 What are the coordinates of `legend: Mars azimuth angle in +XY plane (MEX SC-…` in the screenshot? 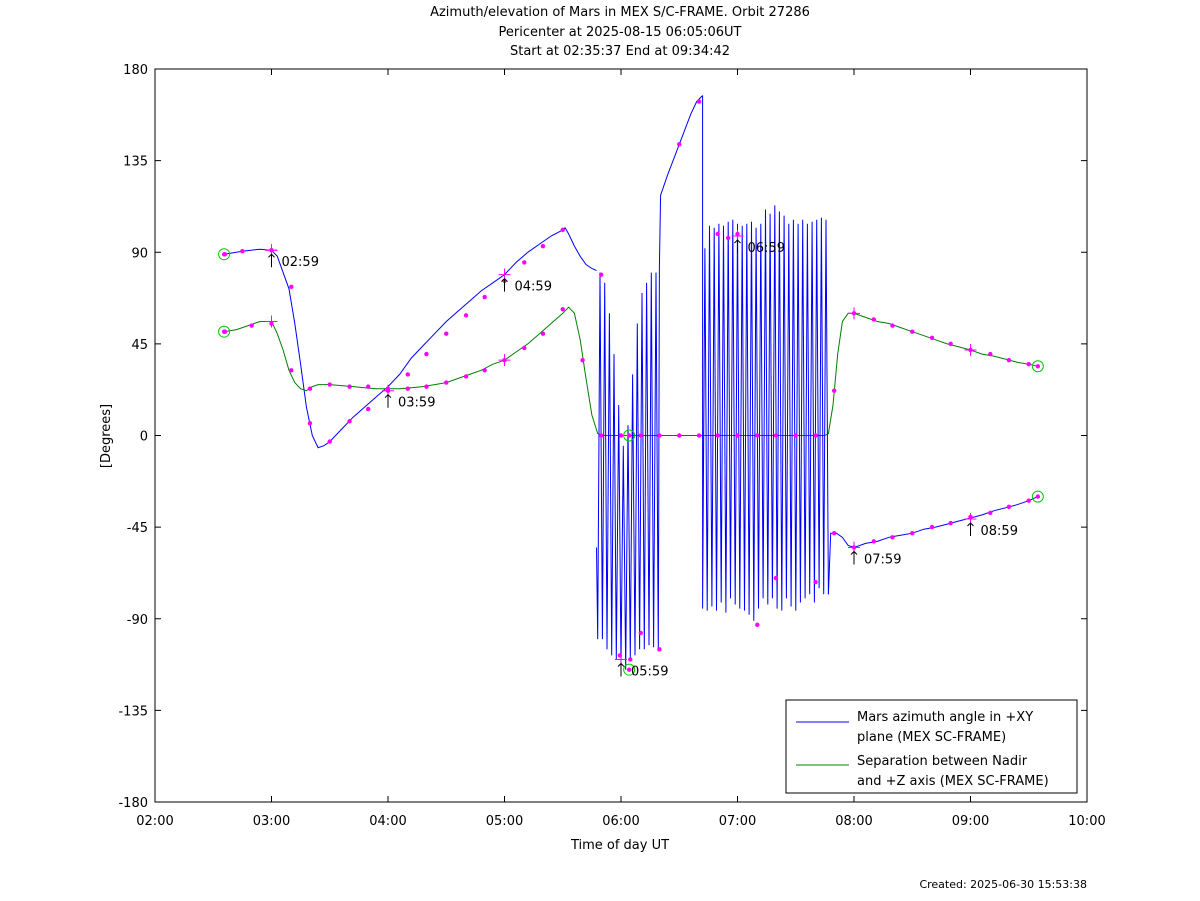 It's located at (931, 746).